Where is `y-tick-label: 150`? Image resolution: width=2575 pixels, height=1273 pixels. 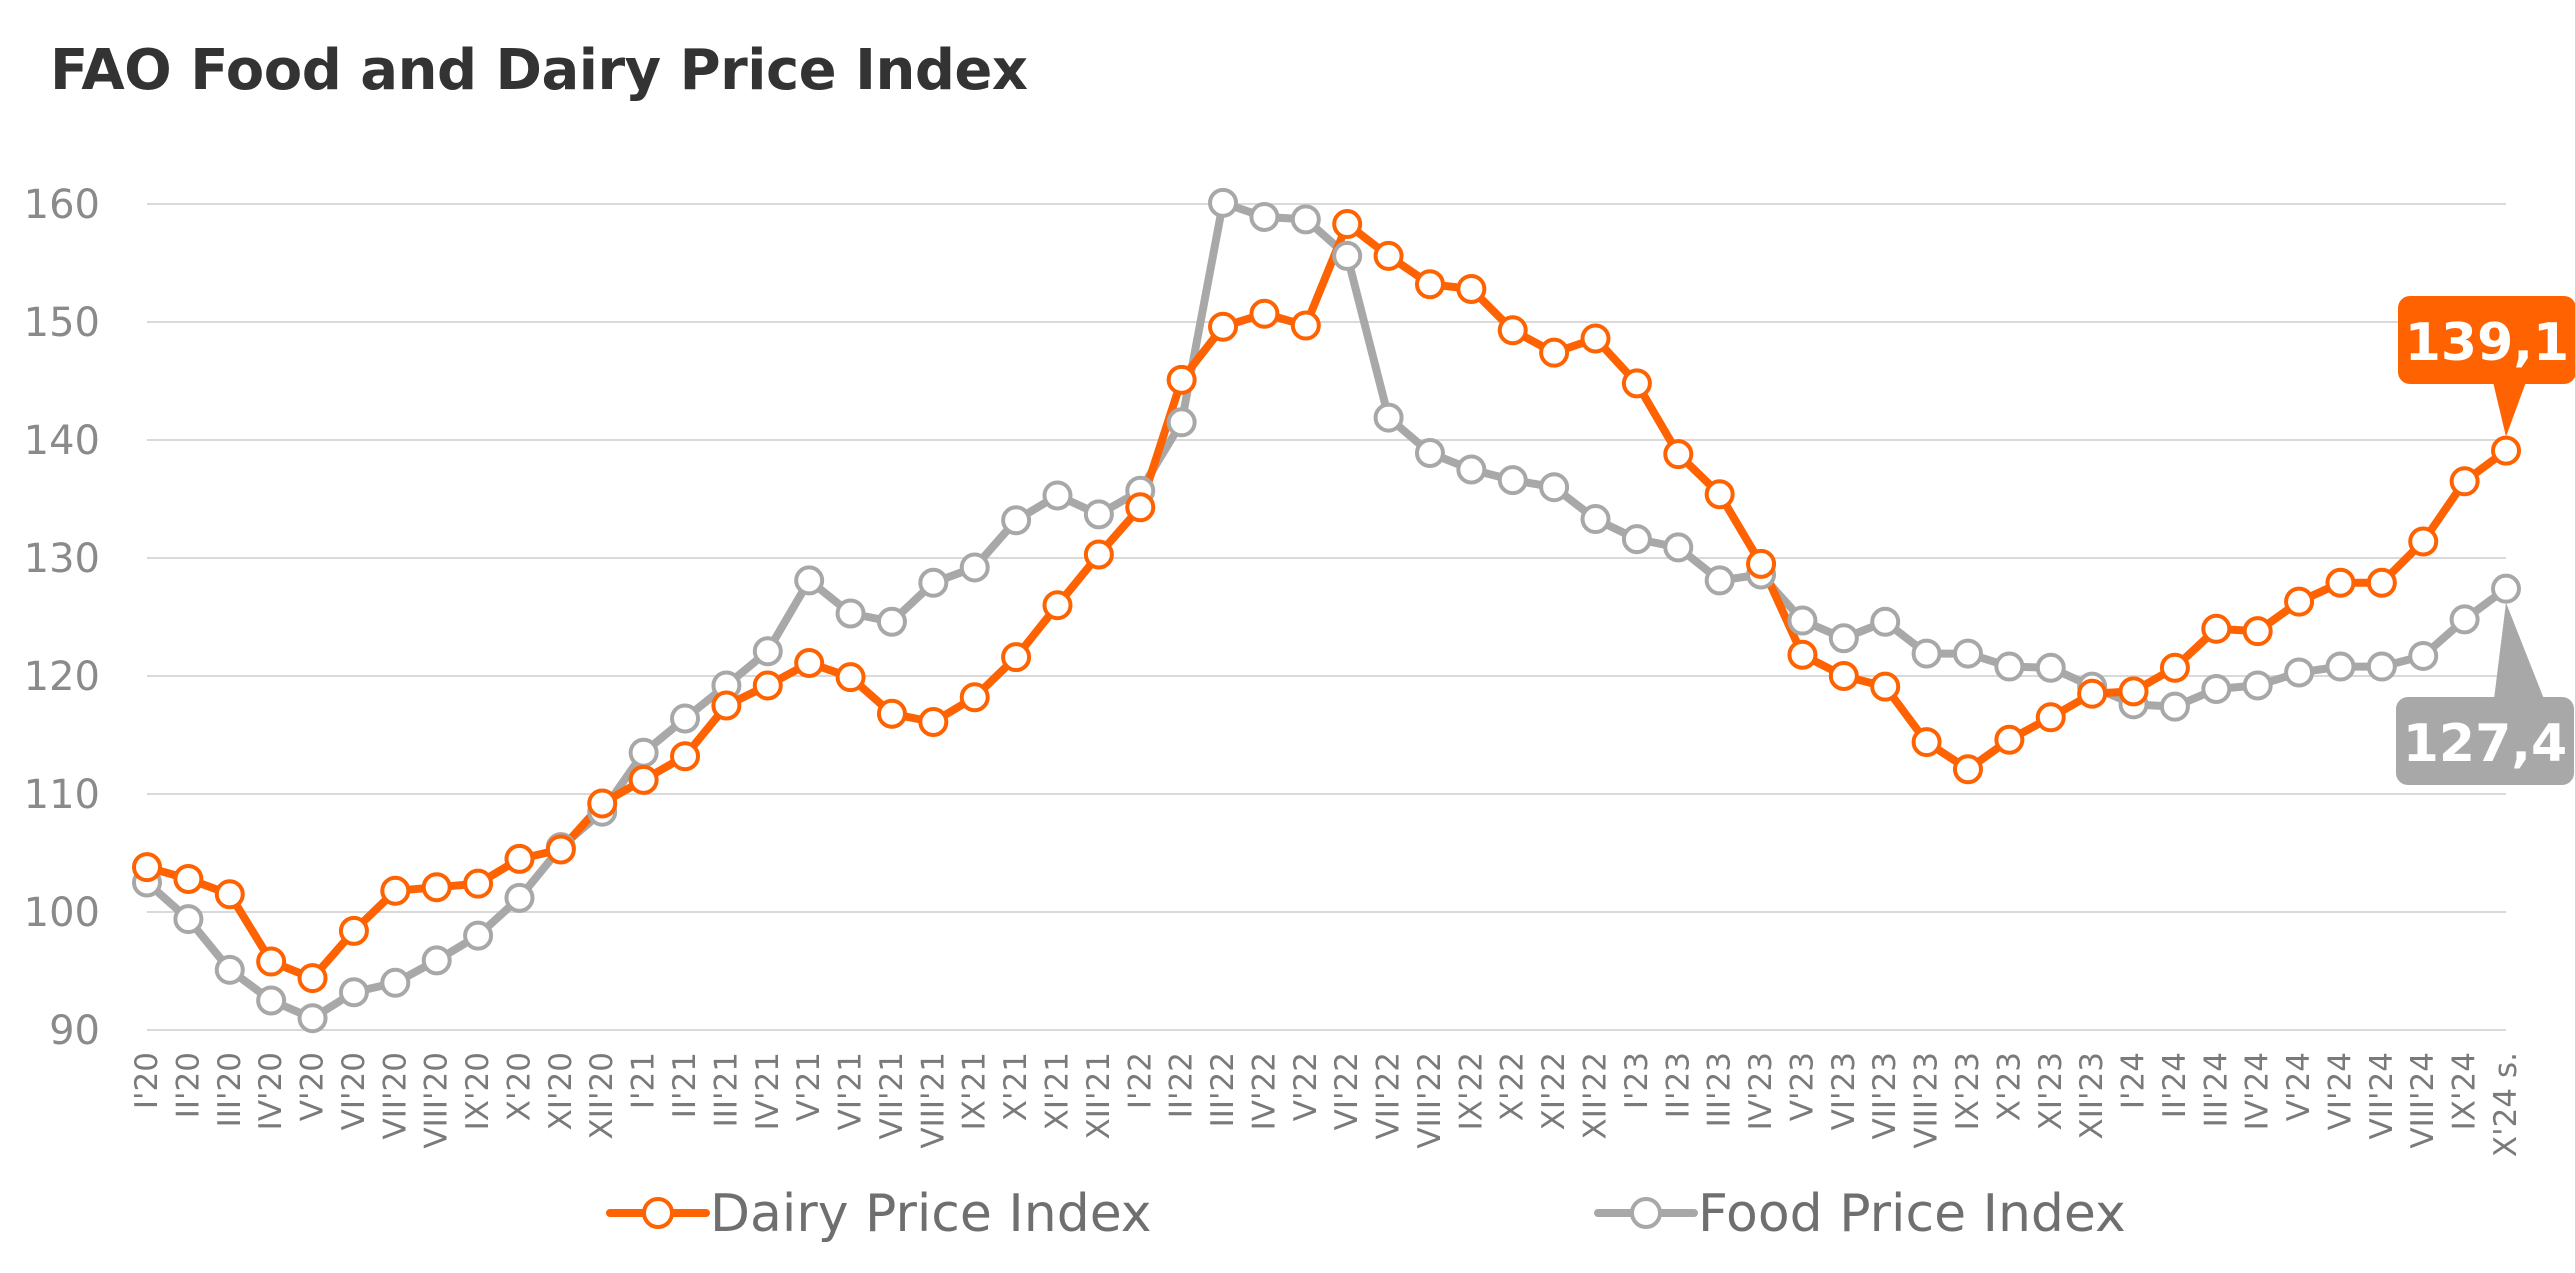 y-tick-label: 150 is located at coordinates (62, 323).